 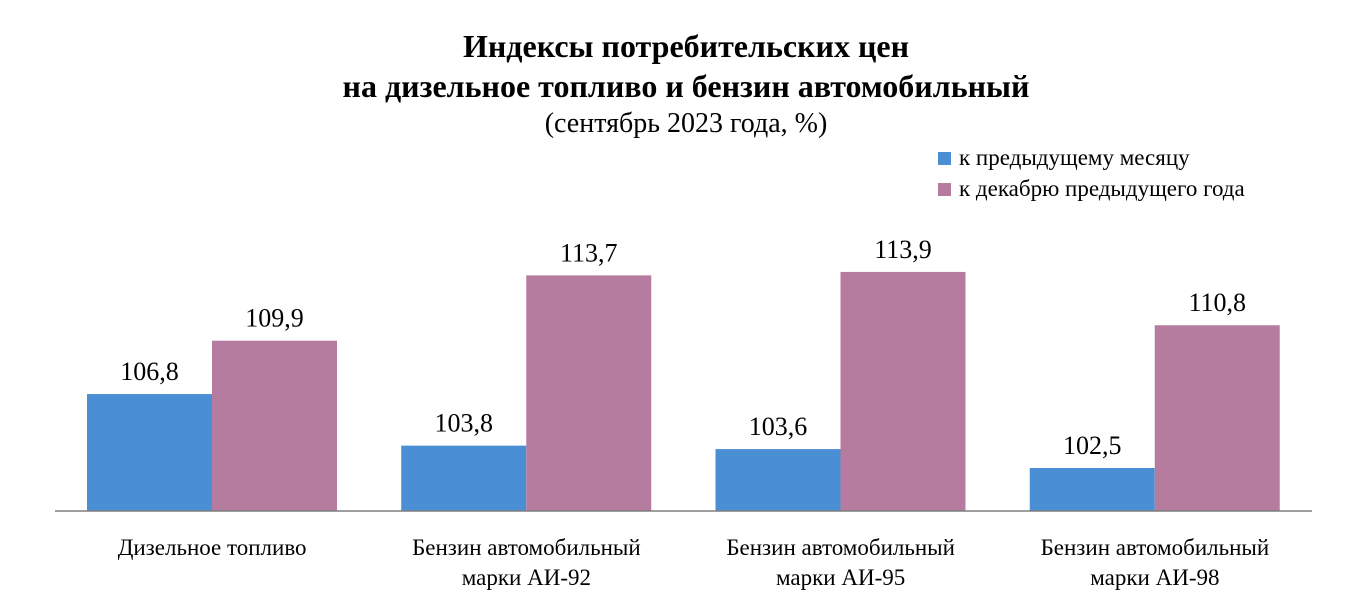 What do you see at coordinates (778, 426) in the screenshot?
I see `data-label-0-2: 103,6` at bounding box center [778, 426].